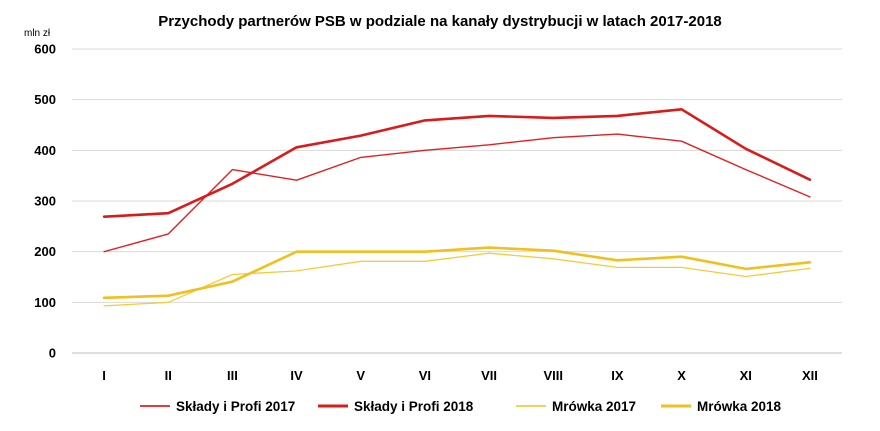  Describe the element at coordinates (296, 375) in the screenshot. I see `x-tick-label: IV` at that location.